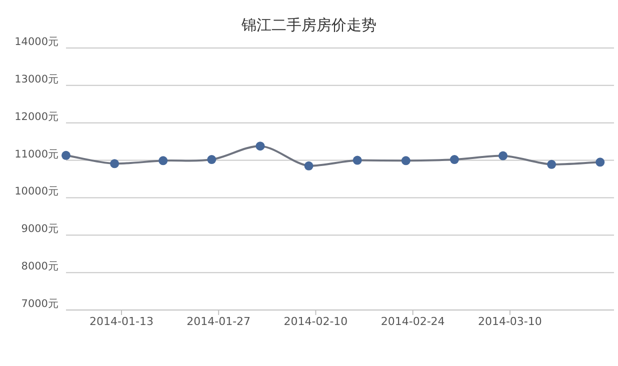 This screenshot has width=618, height=366. I want to click on y-tick-label: 11000元, so click(36, 154).